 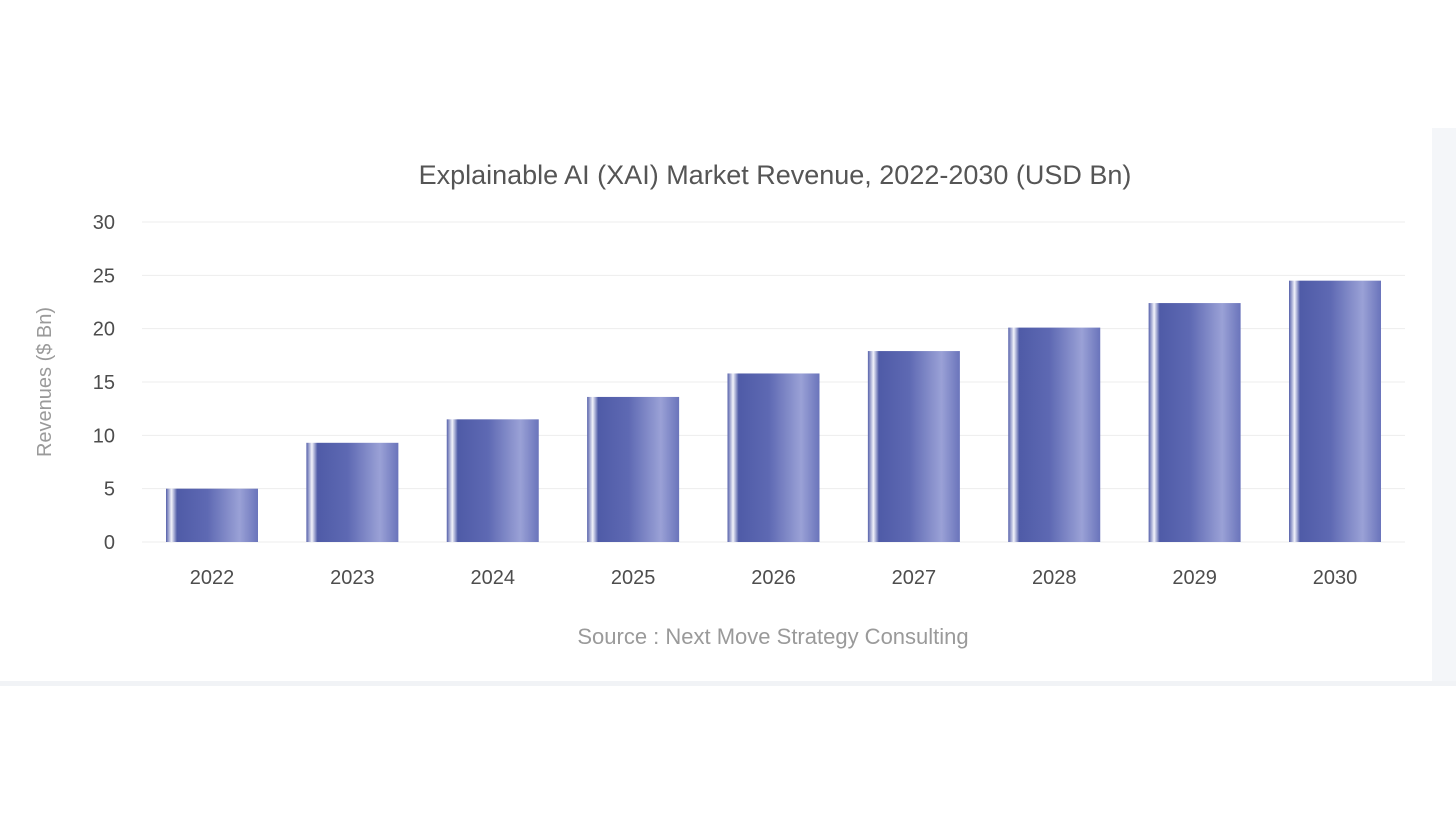 What do you see at coordinates (109, 543) in the screenshot?
I see `y-tick-label: 0` at bounding box center [109, 543].